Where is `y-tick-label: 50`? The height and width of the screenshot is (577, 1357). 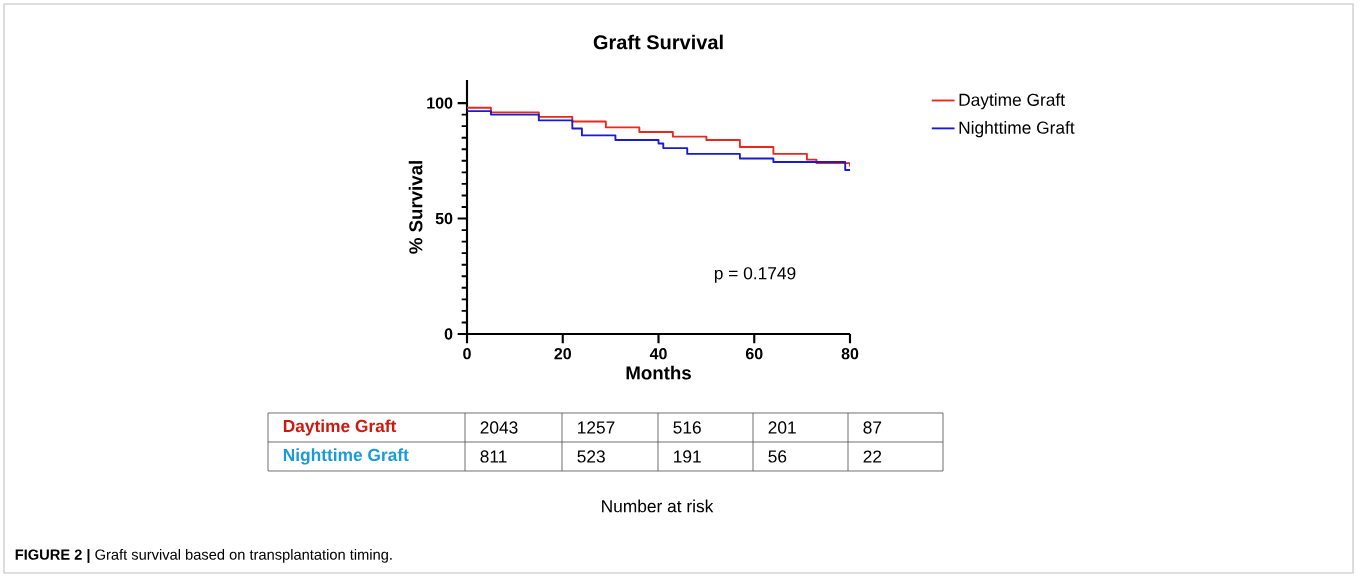 y-tick-label: 50 is located at coordinates (444, 218).